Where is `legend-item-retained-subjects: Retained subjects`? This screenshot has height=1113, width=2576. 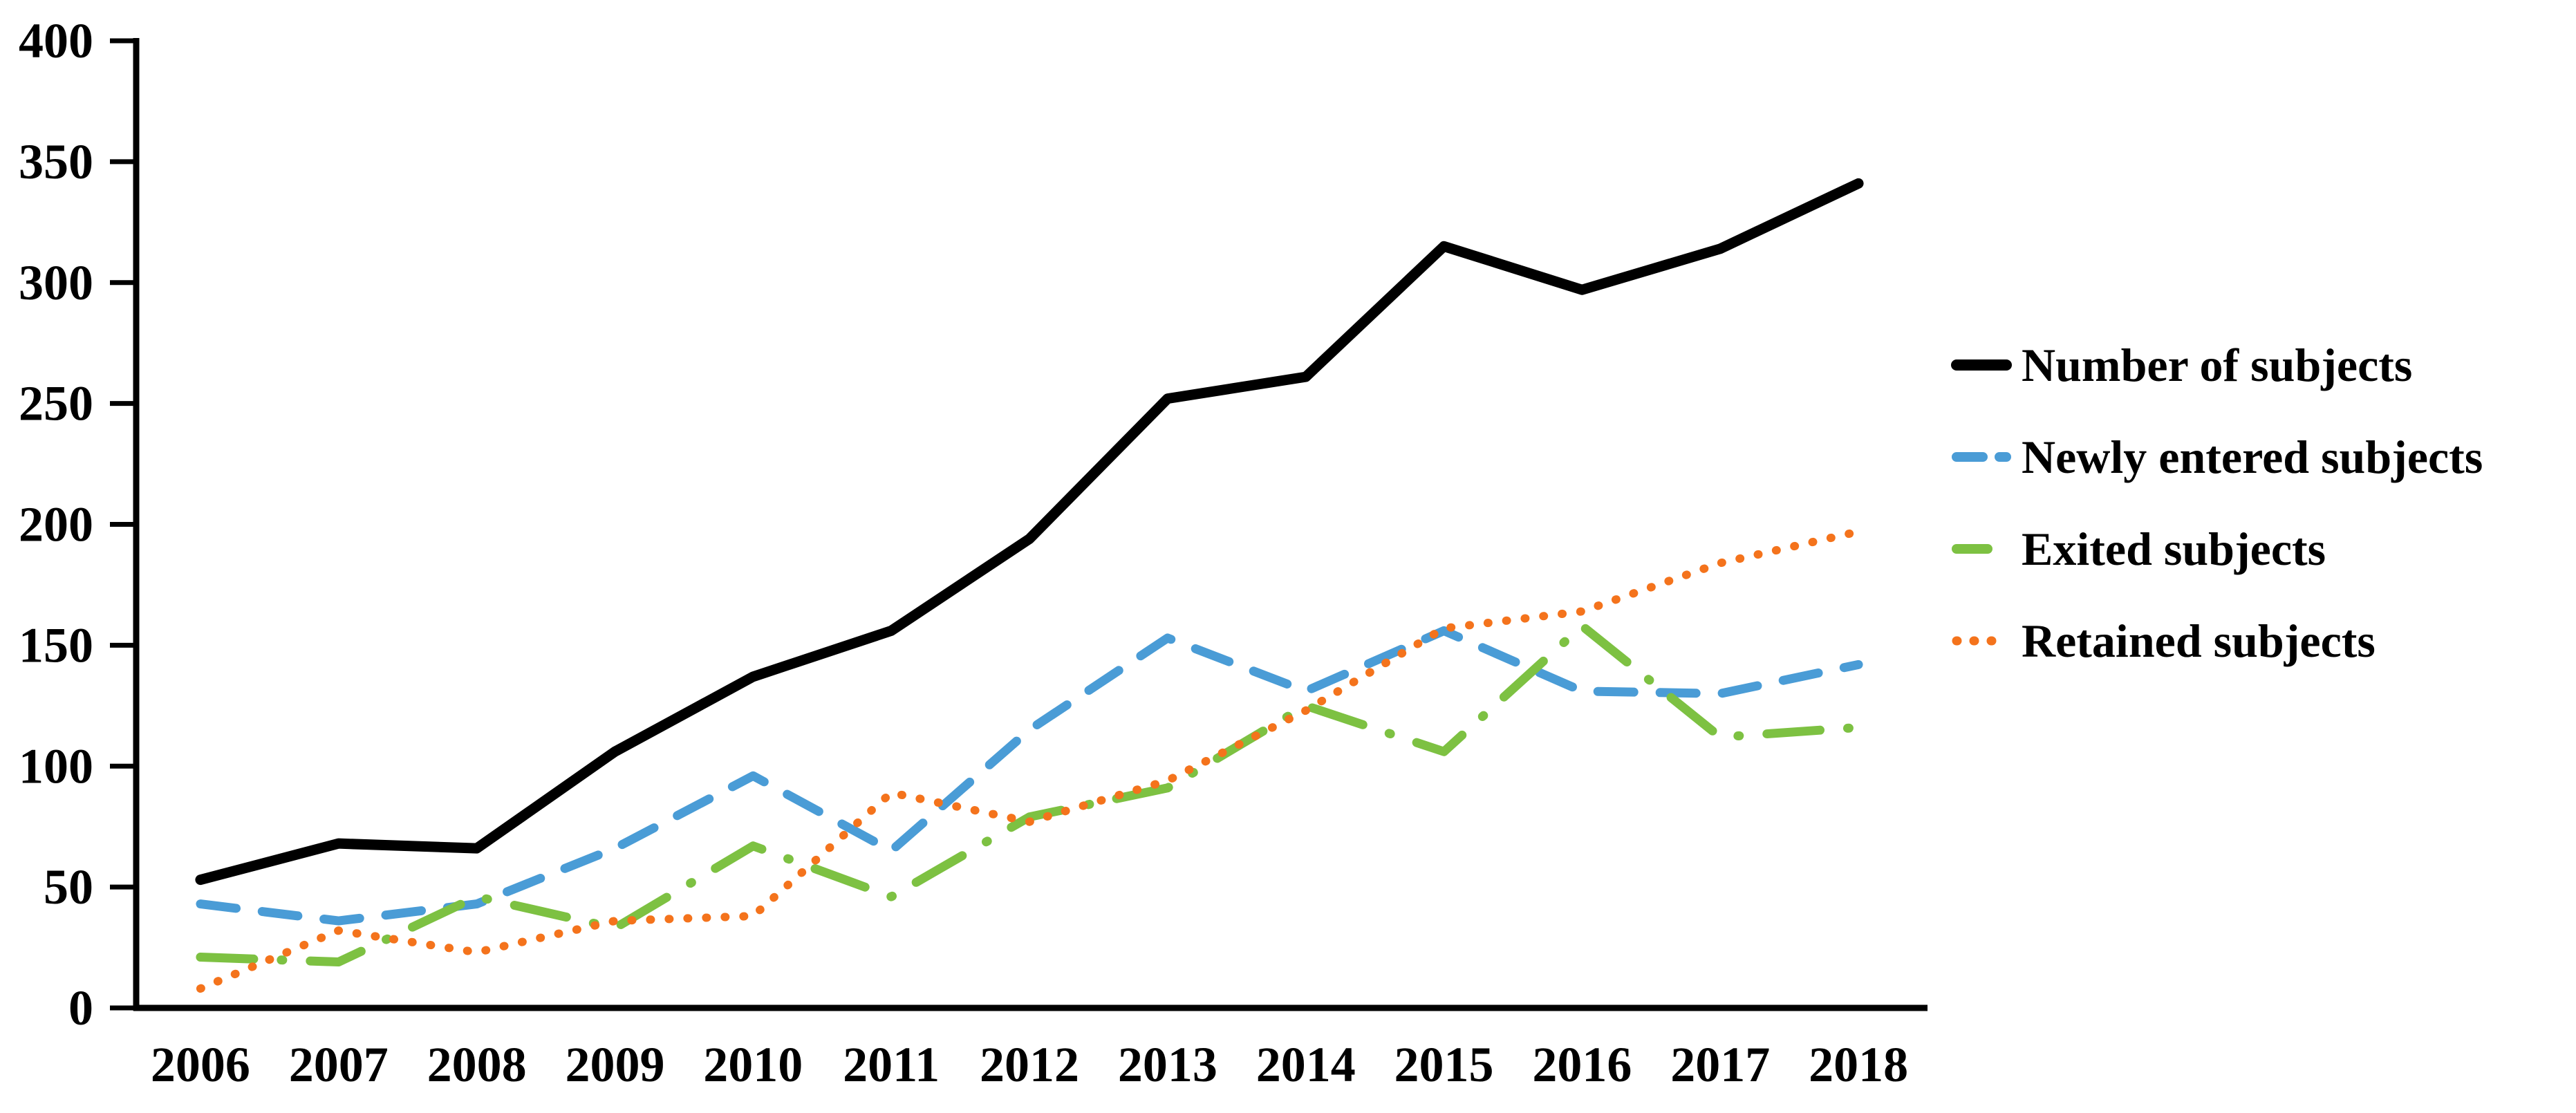 legend-item-retained-subjects: Retained subjects is located at coordinates (2164, 641).